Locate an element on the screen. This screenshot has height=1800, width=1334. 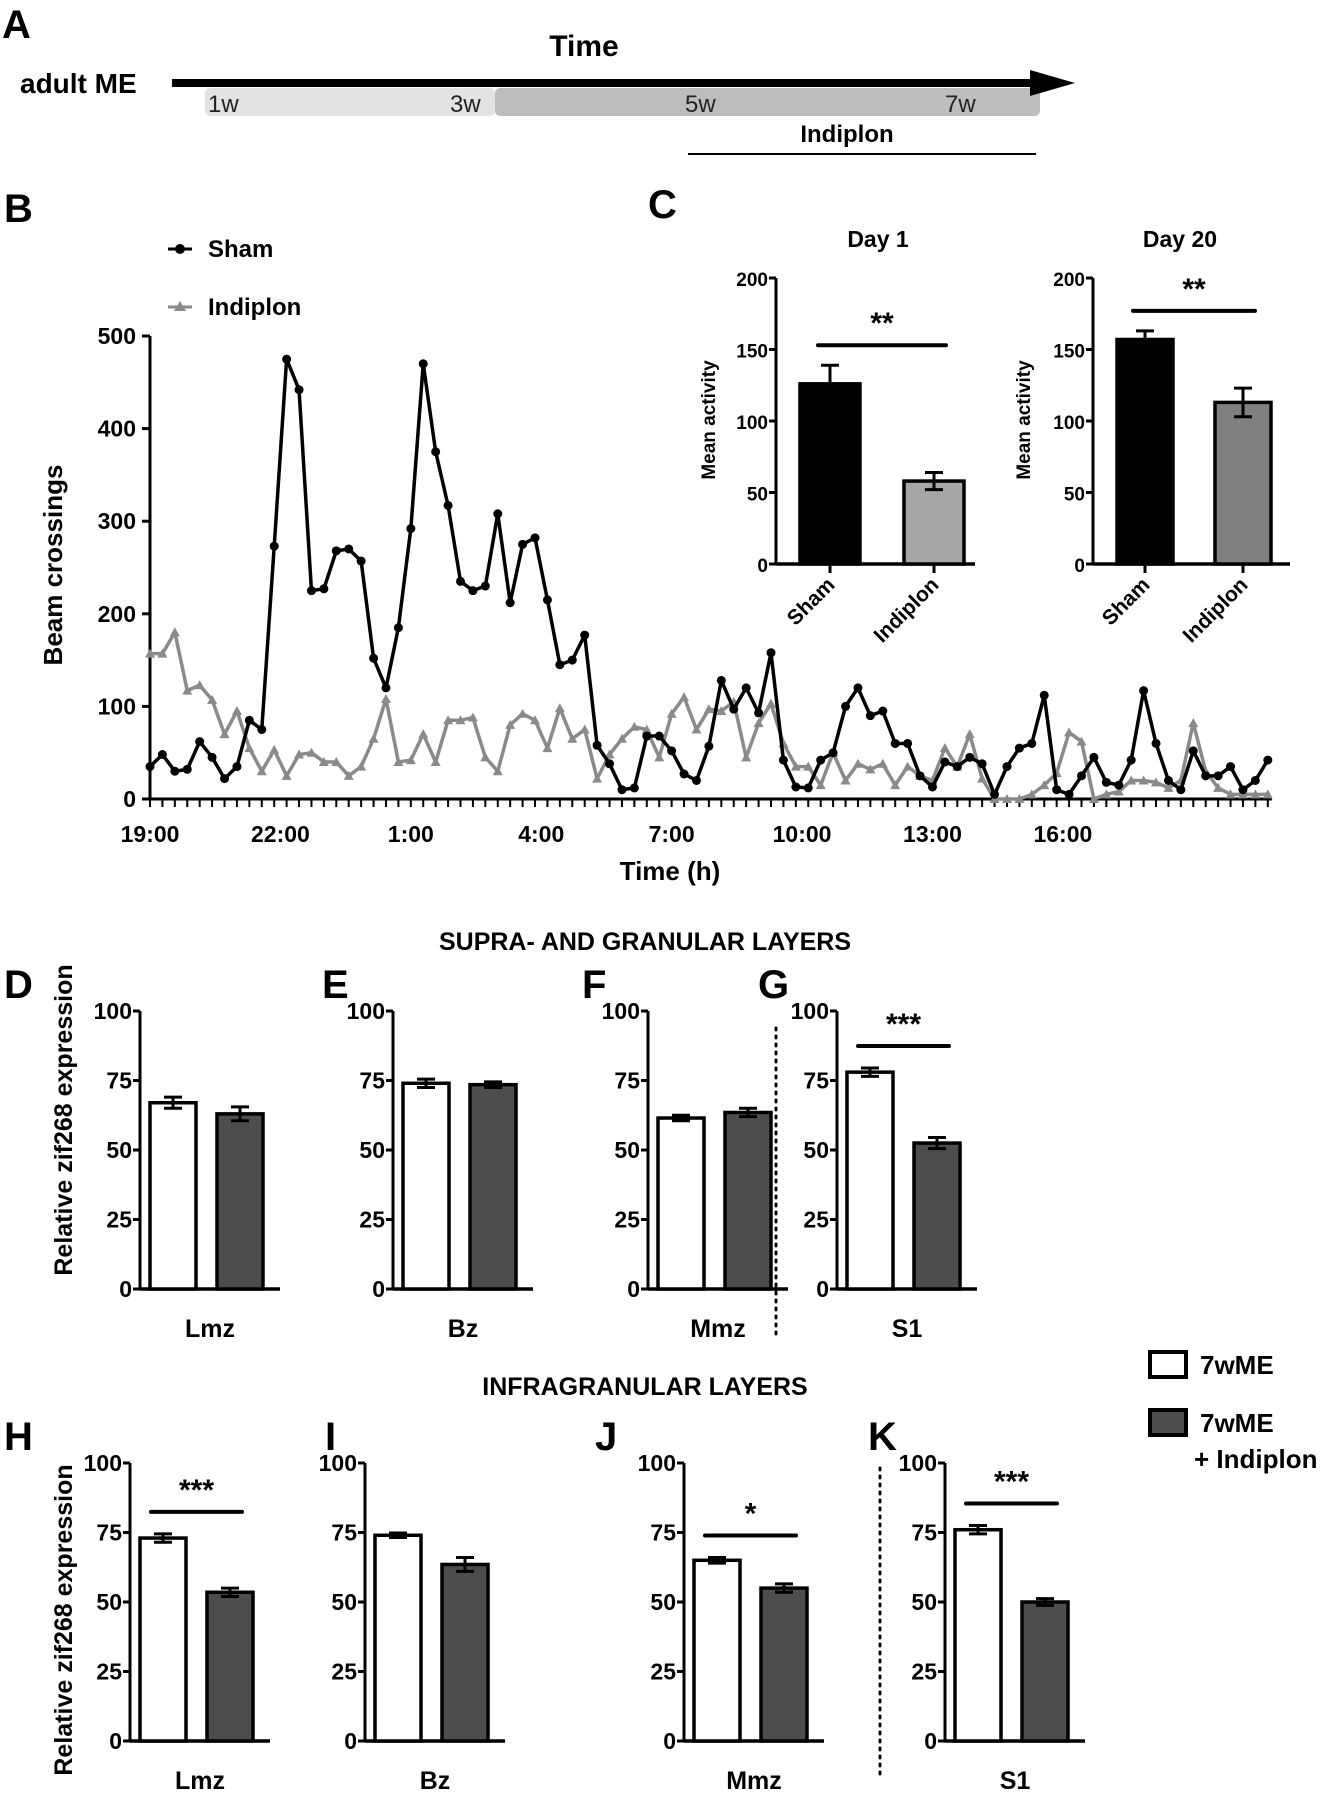
chart-b-ytick-label: 500 is located at coordinates (117, 336).